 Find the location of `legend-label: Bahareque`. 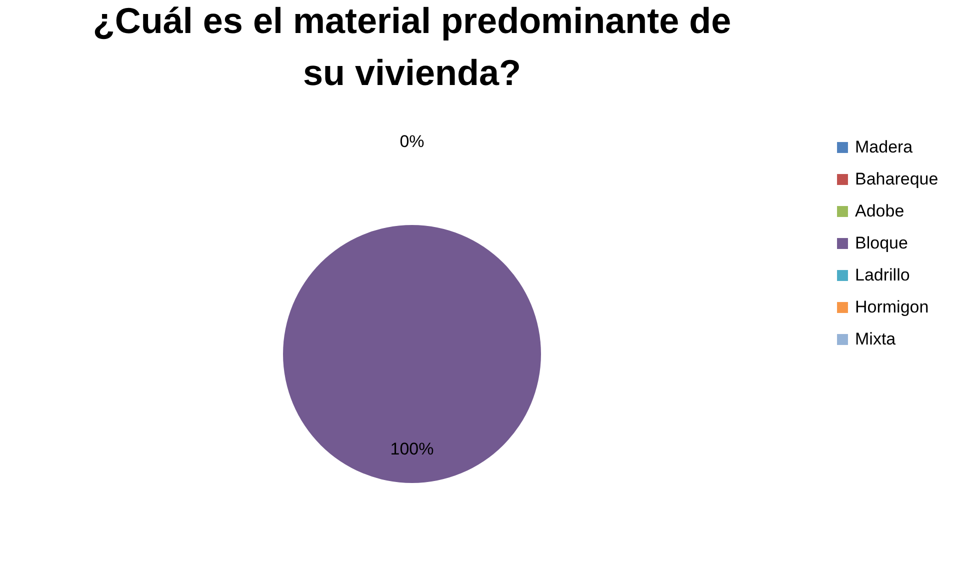

legend-label: Bahareque is located at coordinates (896, 179).